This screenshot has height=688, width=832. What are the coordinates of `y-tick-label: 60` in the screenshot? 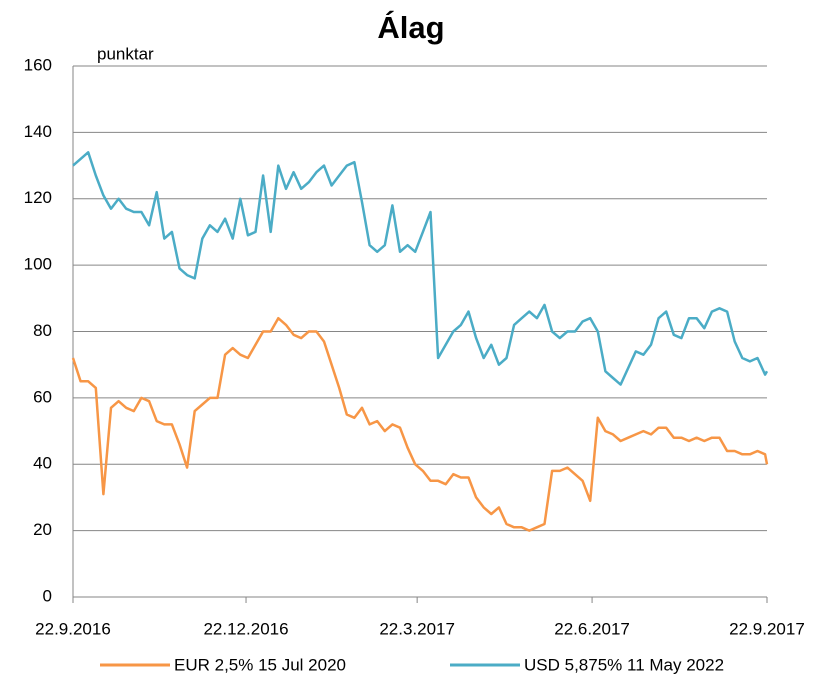 It's located at (42, 396).